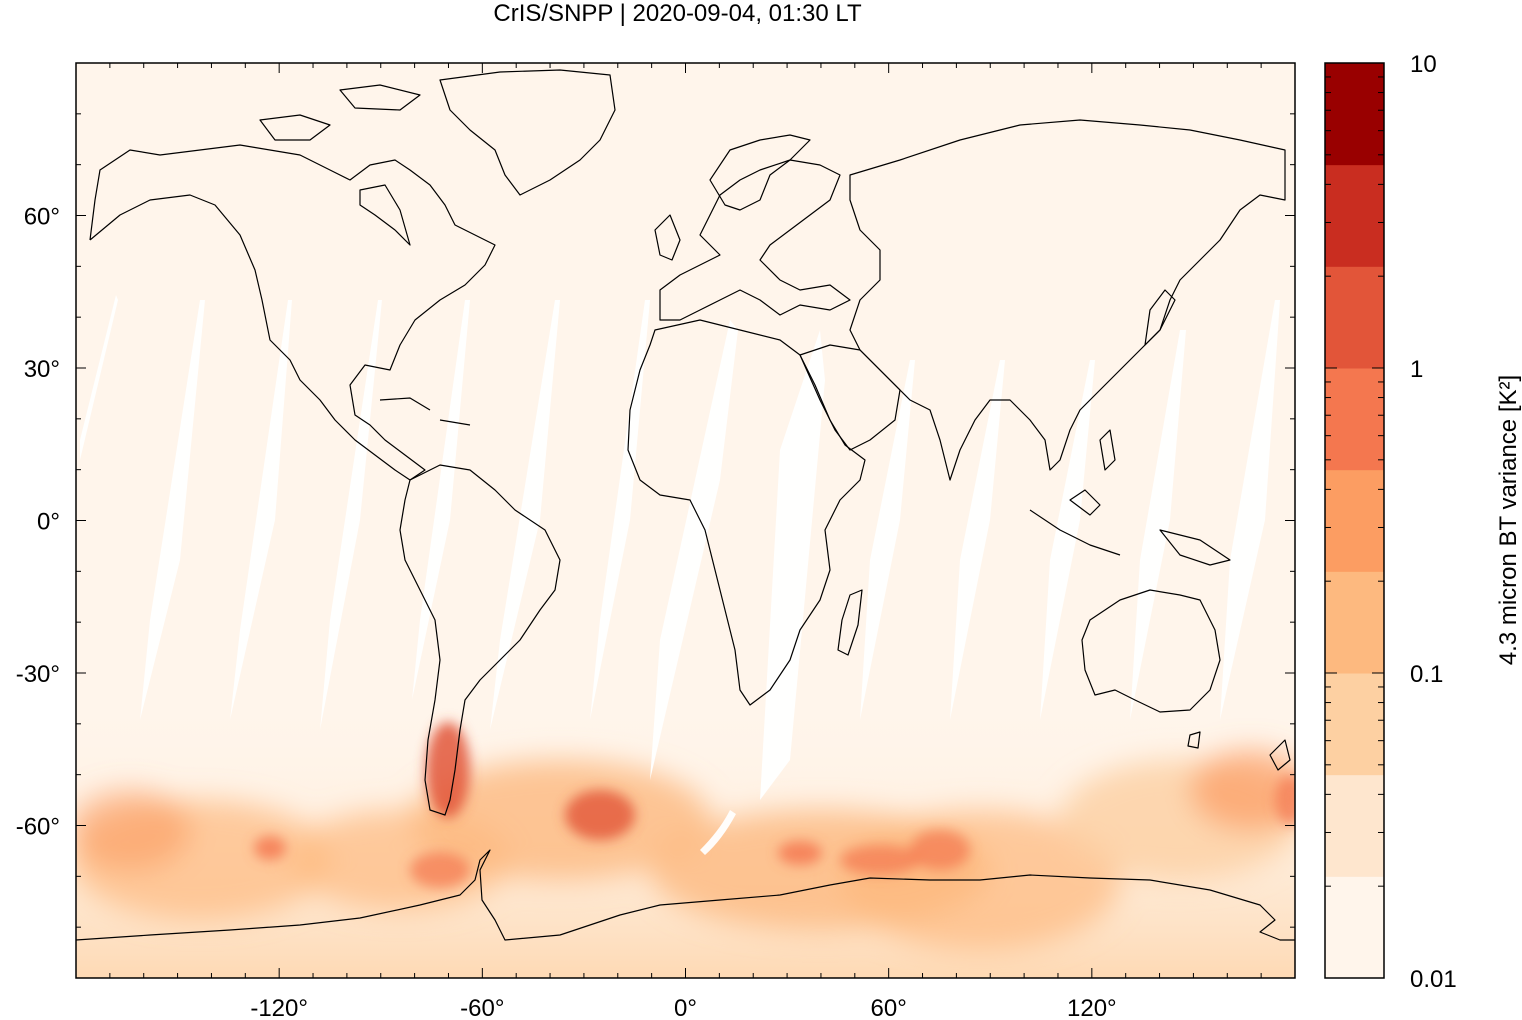  I want to click on coastline-north-america, so click(292, 312).